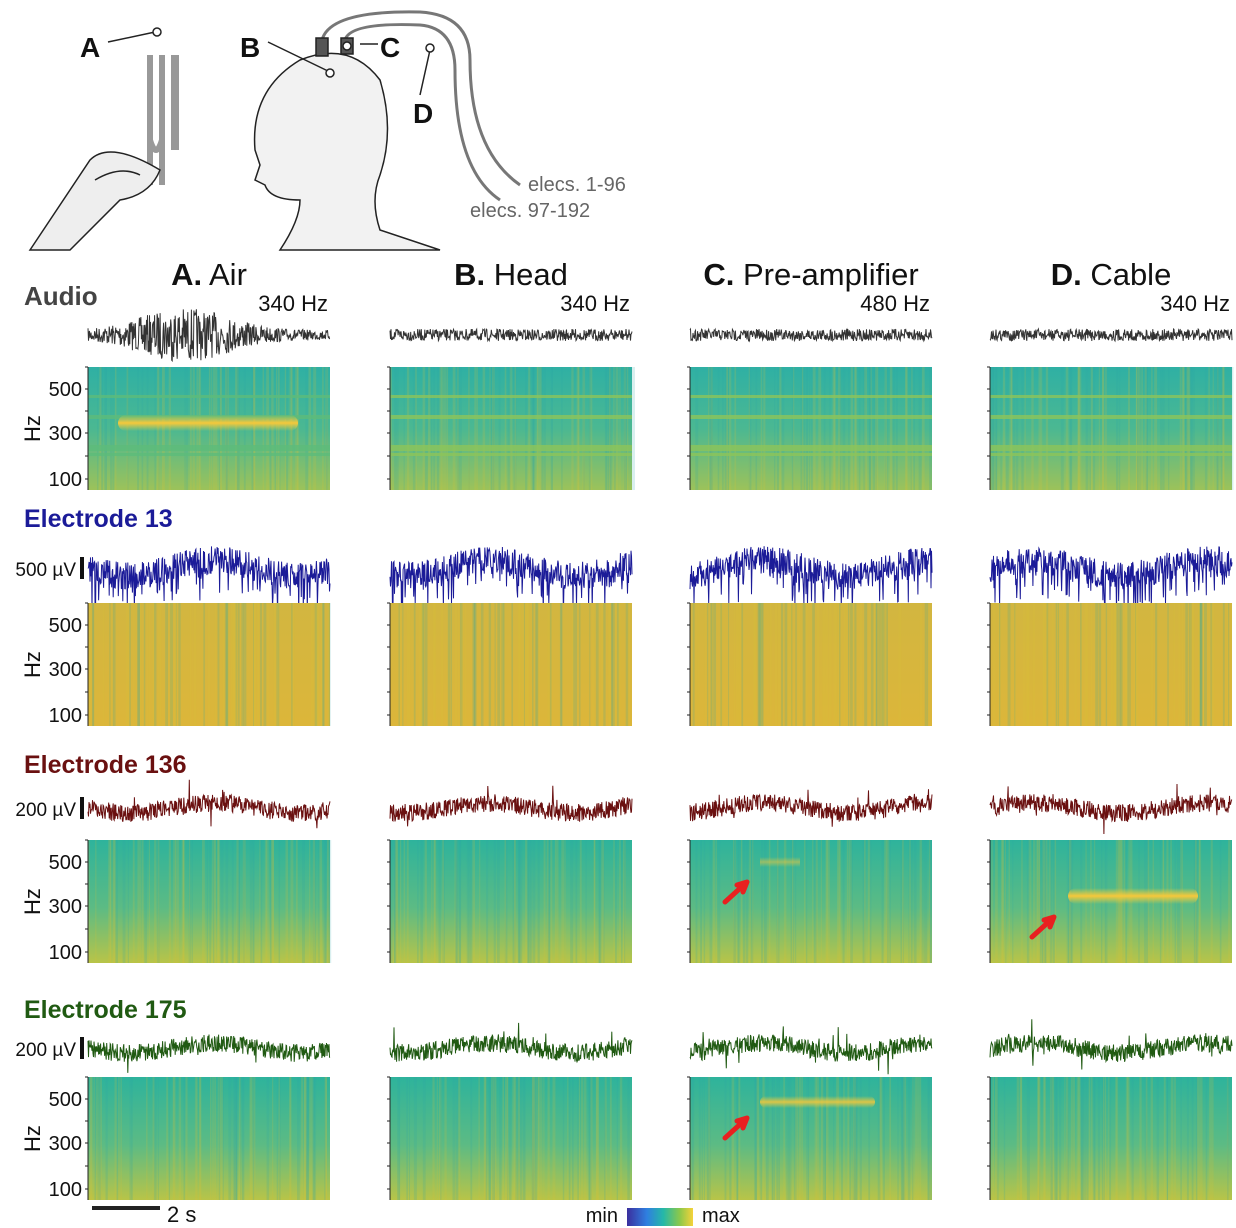 Image resolution: width=1236 pixels, height=1228 pixels. What do you see at coordinates (1043, 927) in the screenshot?
I see `arrow` at bounding box center [1043, 927].